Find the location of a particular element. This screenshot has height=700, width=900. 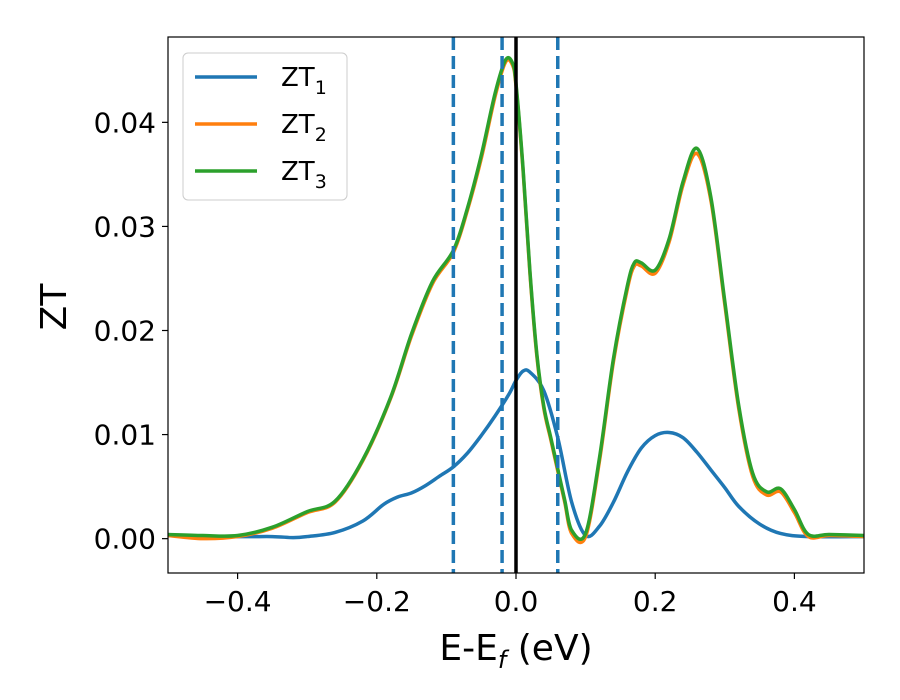

legend-label-zt3: ZT3 is located at coordinates (304, 175).